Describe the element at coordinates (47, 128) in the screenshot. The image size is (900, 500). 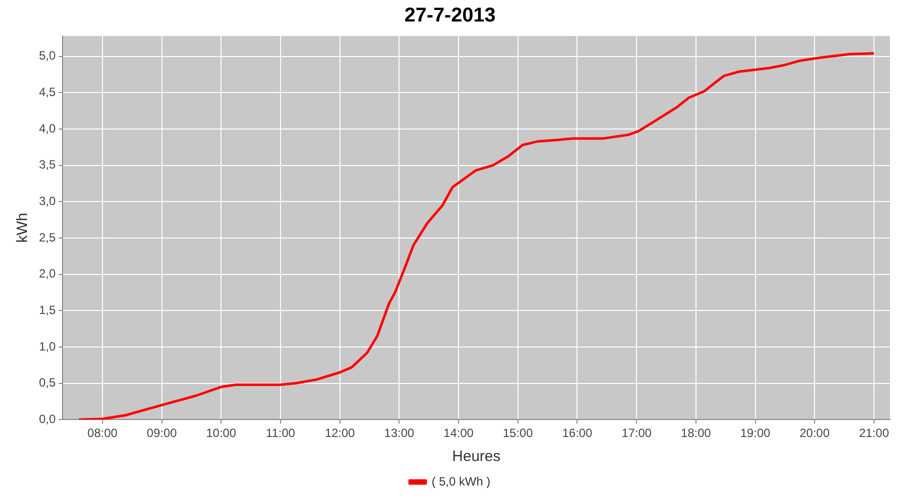
I see `y-tick-label: 4,0` at that location.